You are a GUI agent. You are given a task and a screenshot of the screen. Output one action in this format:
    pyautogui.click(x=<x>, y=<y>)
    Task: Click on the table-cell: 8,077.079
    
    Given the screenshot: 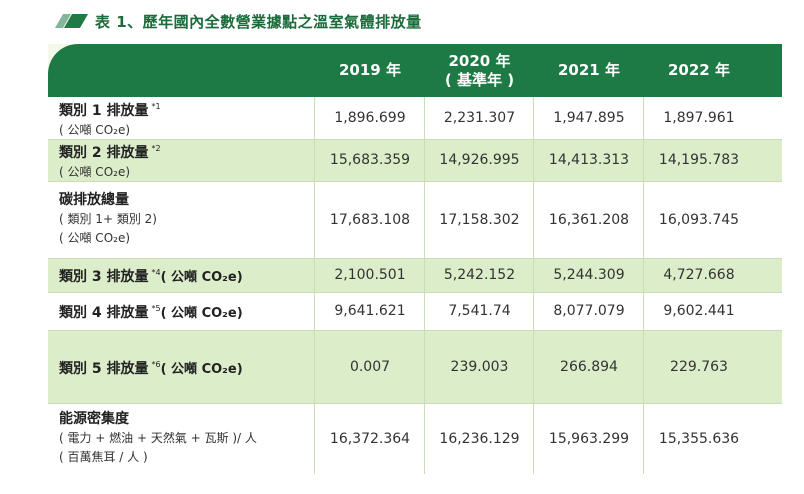 What is the action you would take?
    pyautogui.click(x=589, y=311)
    